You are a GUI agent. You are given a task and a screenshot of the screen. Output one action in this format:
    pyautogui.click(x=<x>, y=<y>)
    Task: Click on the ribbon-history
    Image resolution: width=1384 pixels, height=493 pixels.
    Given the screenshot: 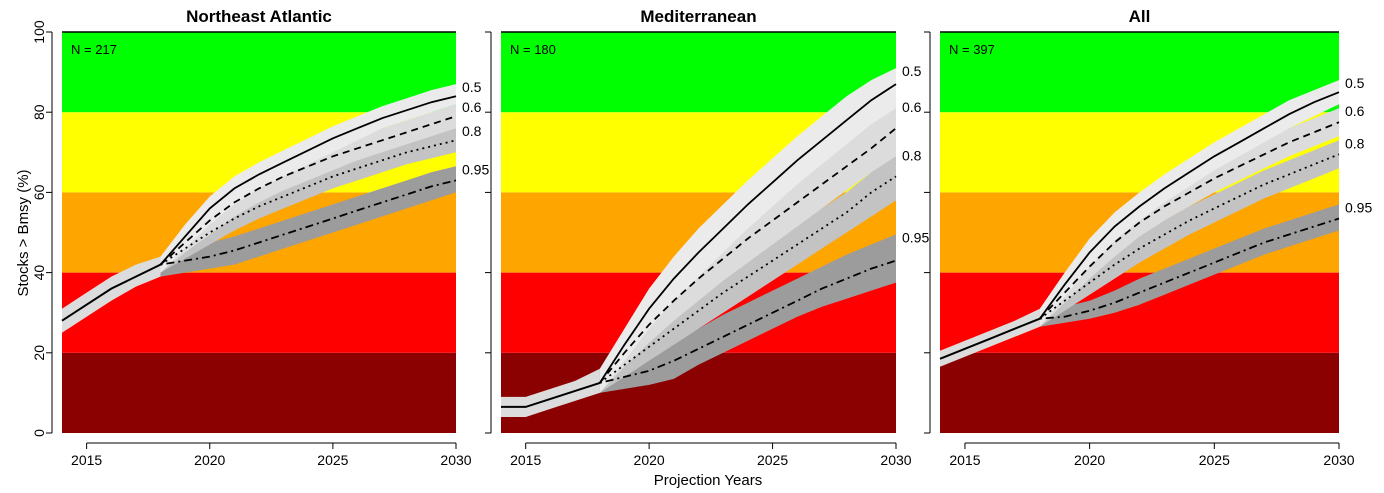 What is the action you would take?
    pyautogui.click(x=550, y=392)
    